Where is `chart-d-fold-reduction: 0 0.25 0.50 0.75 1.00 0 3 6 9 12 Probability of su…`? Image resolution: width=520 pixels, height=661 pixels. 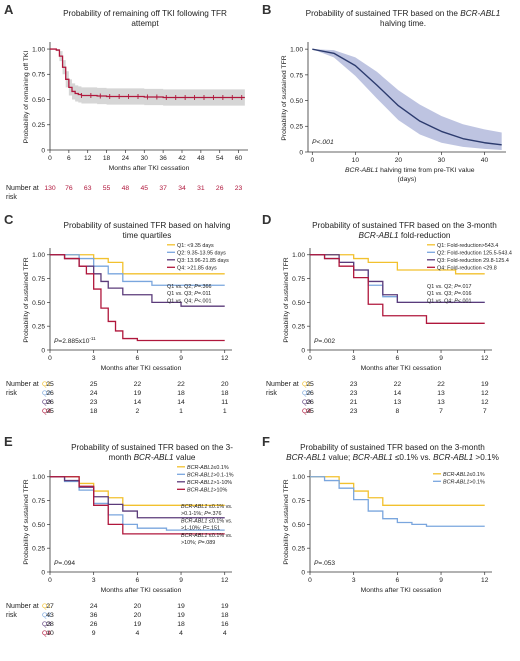 chart-d-fold-reduction: 0 0.25 0.50 0.75 1.00 0 3 6 9 12 Probability of su… is located at coordinates (389, 329).